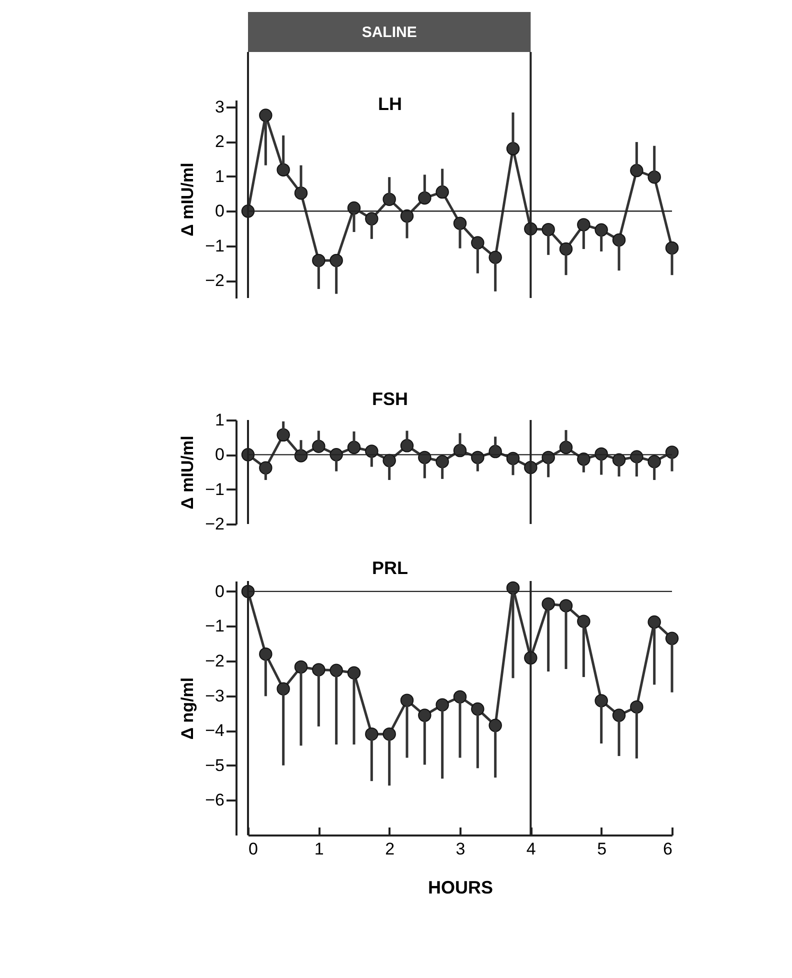  I want to click on x-tick-label: 3, so click(461, 849).